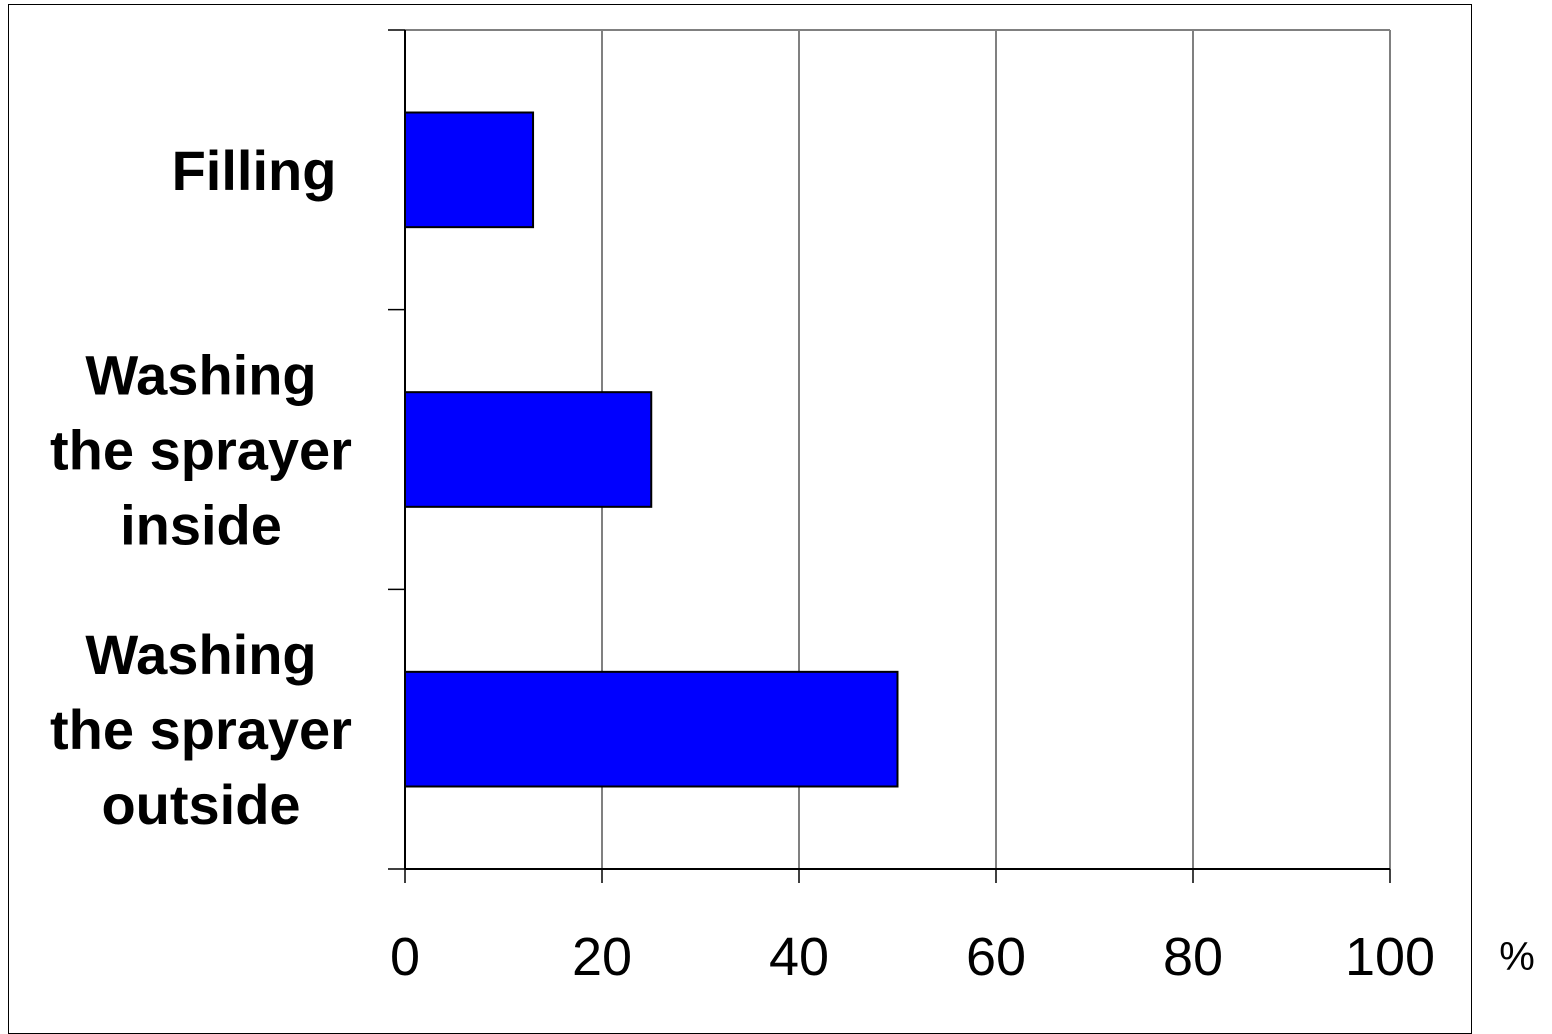 This screenshot has width=1552, height=1034. Describe the element at coordinates (1390, 957) in the screenshot. I see `x-tick-label: 100` at that location.